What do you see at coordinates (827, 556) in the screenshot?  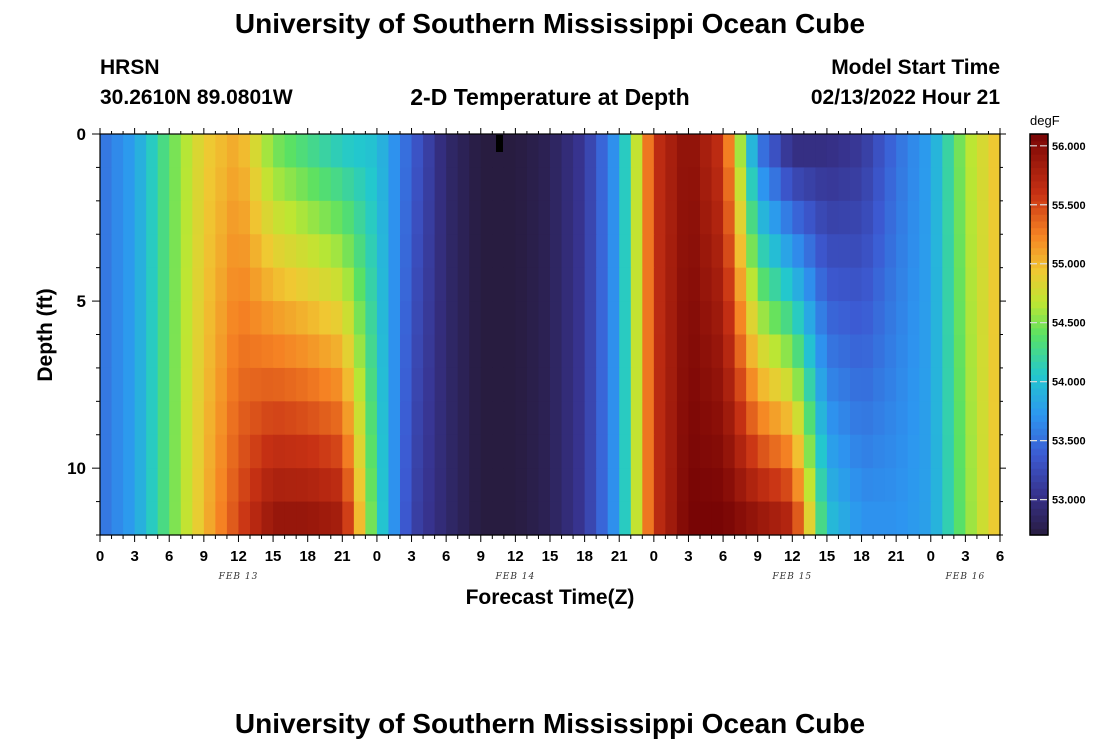 I see `x-tick-label: 15` at bounding box center [827, 556].